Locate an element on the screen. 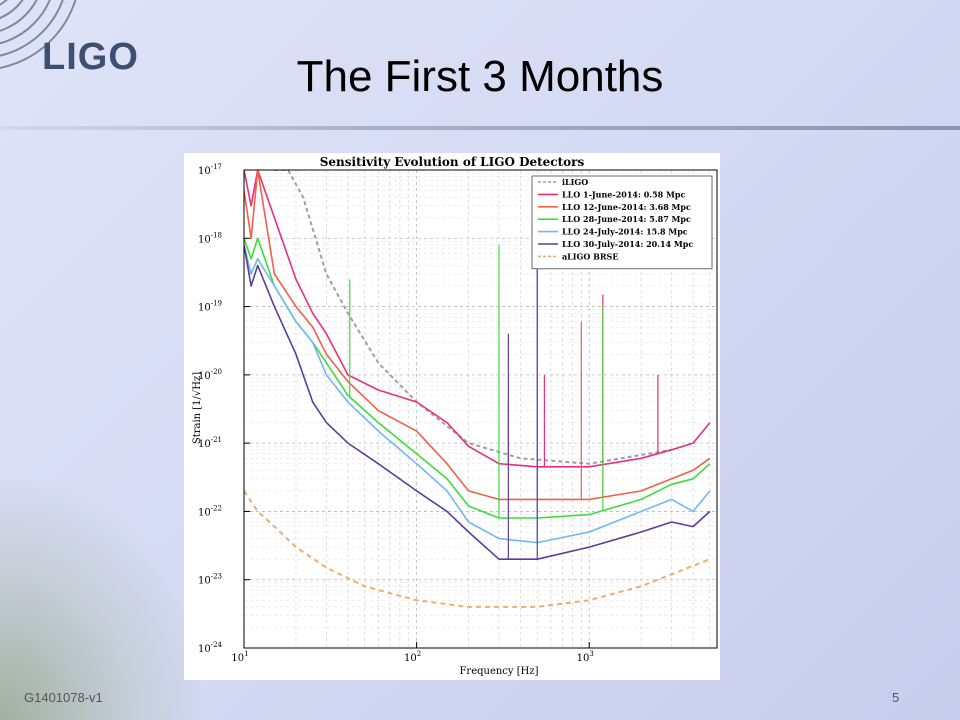 Image resolution: width=960 pixels, height=720 pixels. x-tick-label-1: 10² is located at coordinates (412, 657).